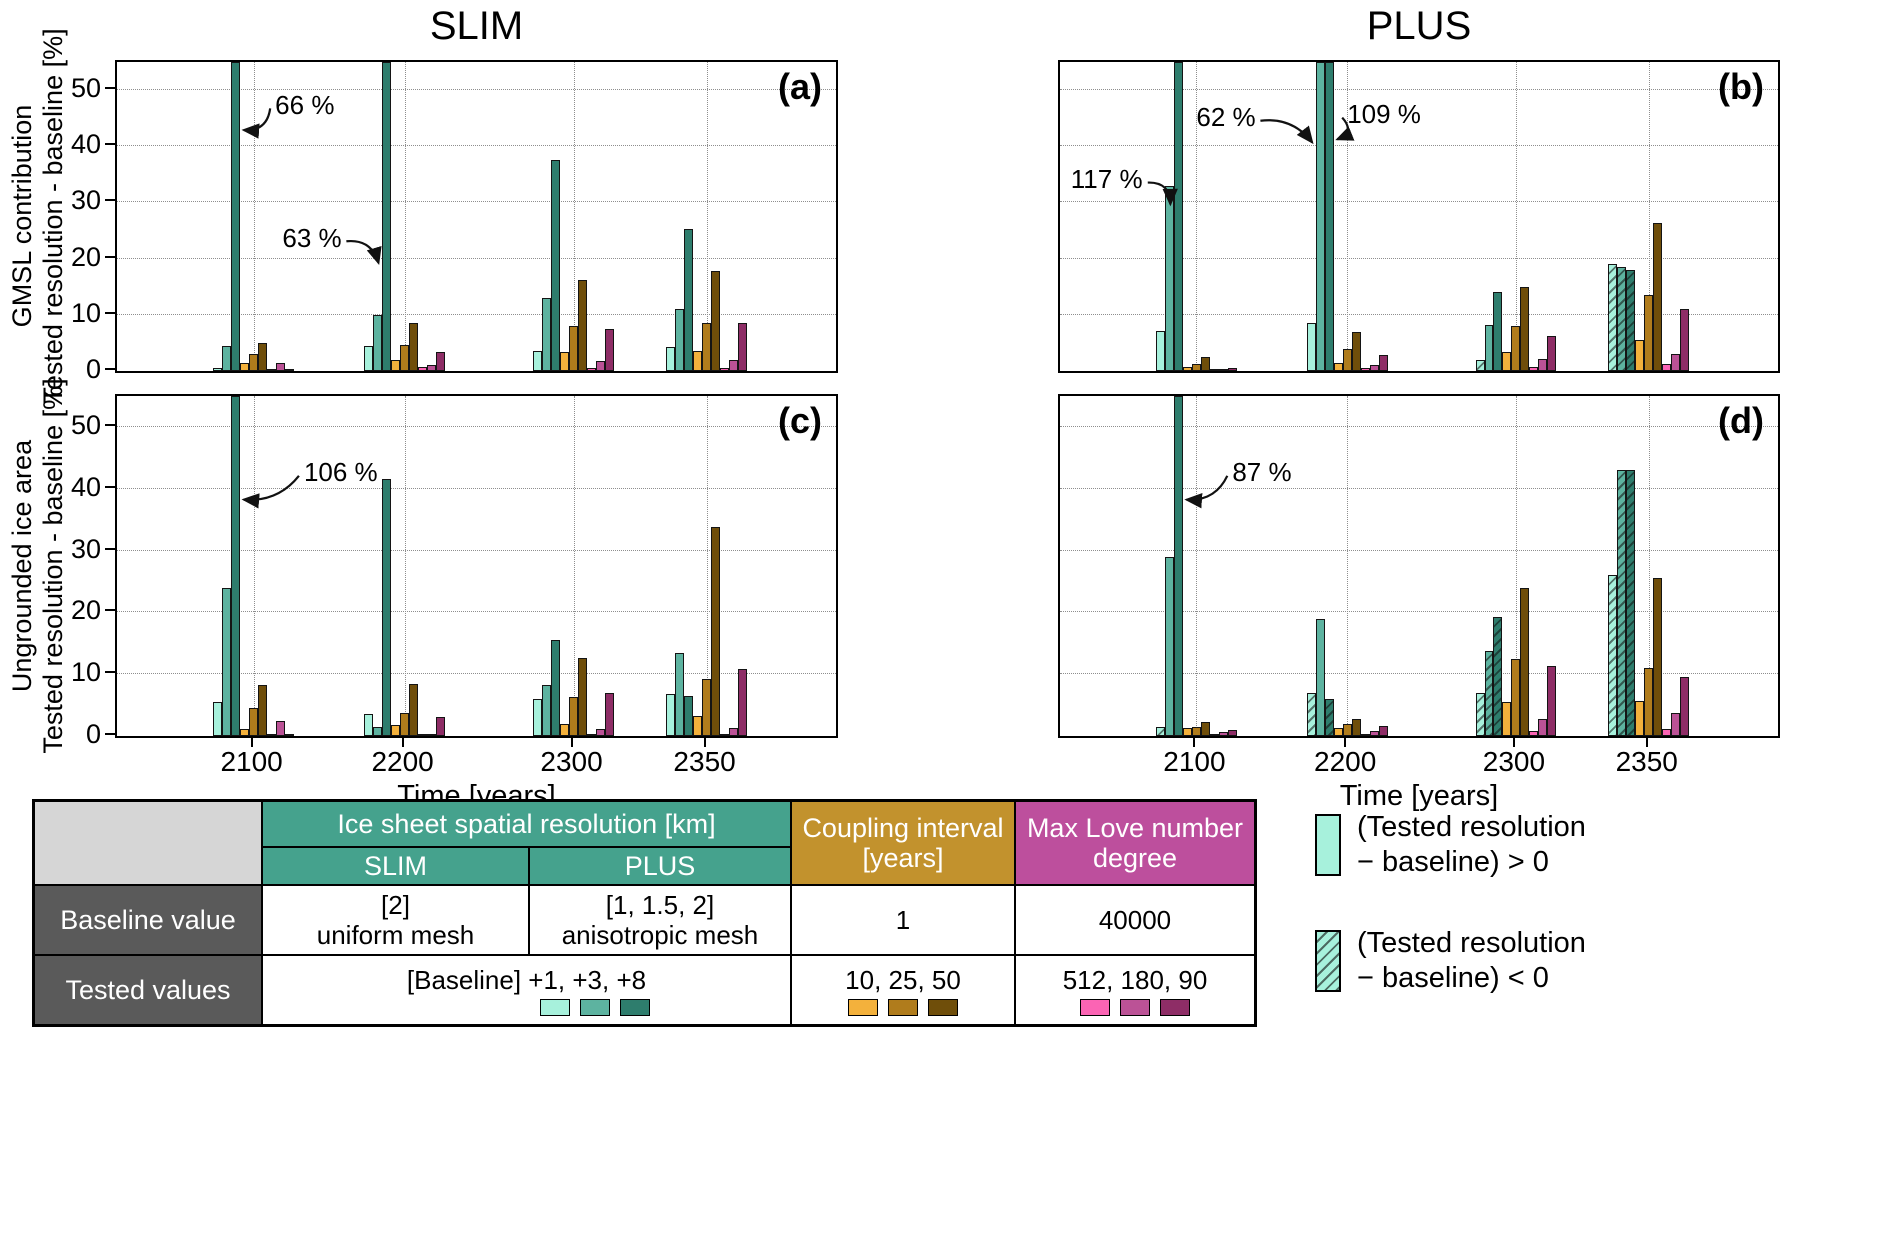 The image size is (1892, 1255). What do you see at coordinates (1471, 943) in the screenshot?
I see `legend-negative-line1: (Tested resolution` at bounding box center [1471, 943].